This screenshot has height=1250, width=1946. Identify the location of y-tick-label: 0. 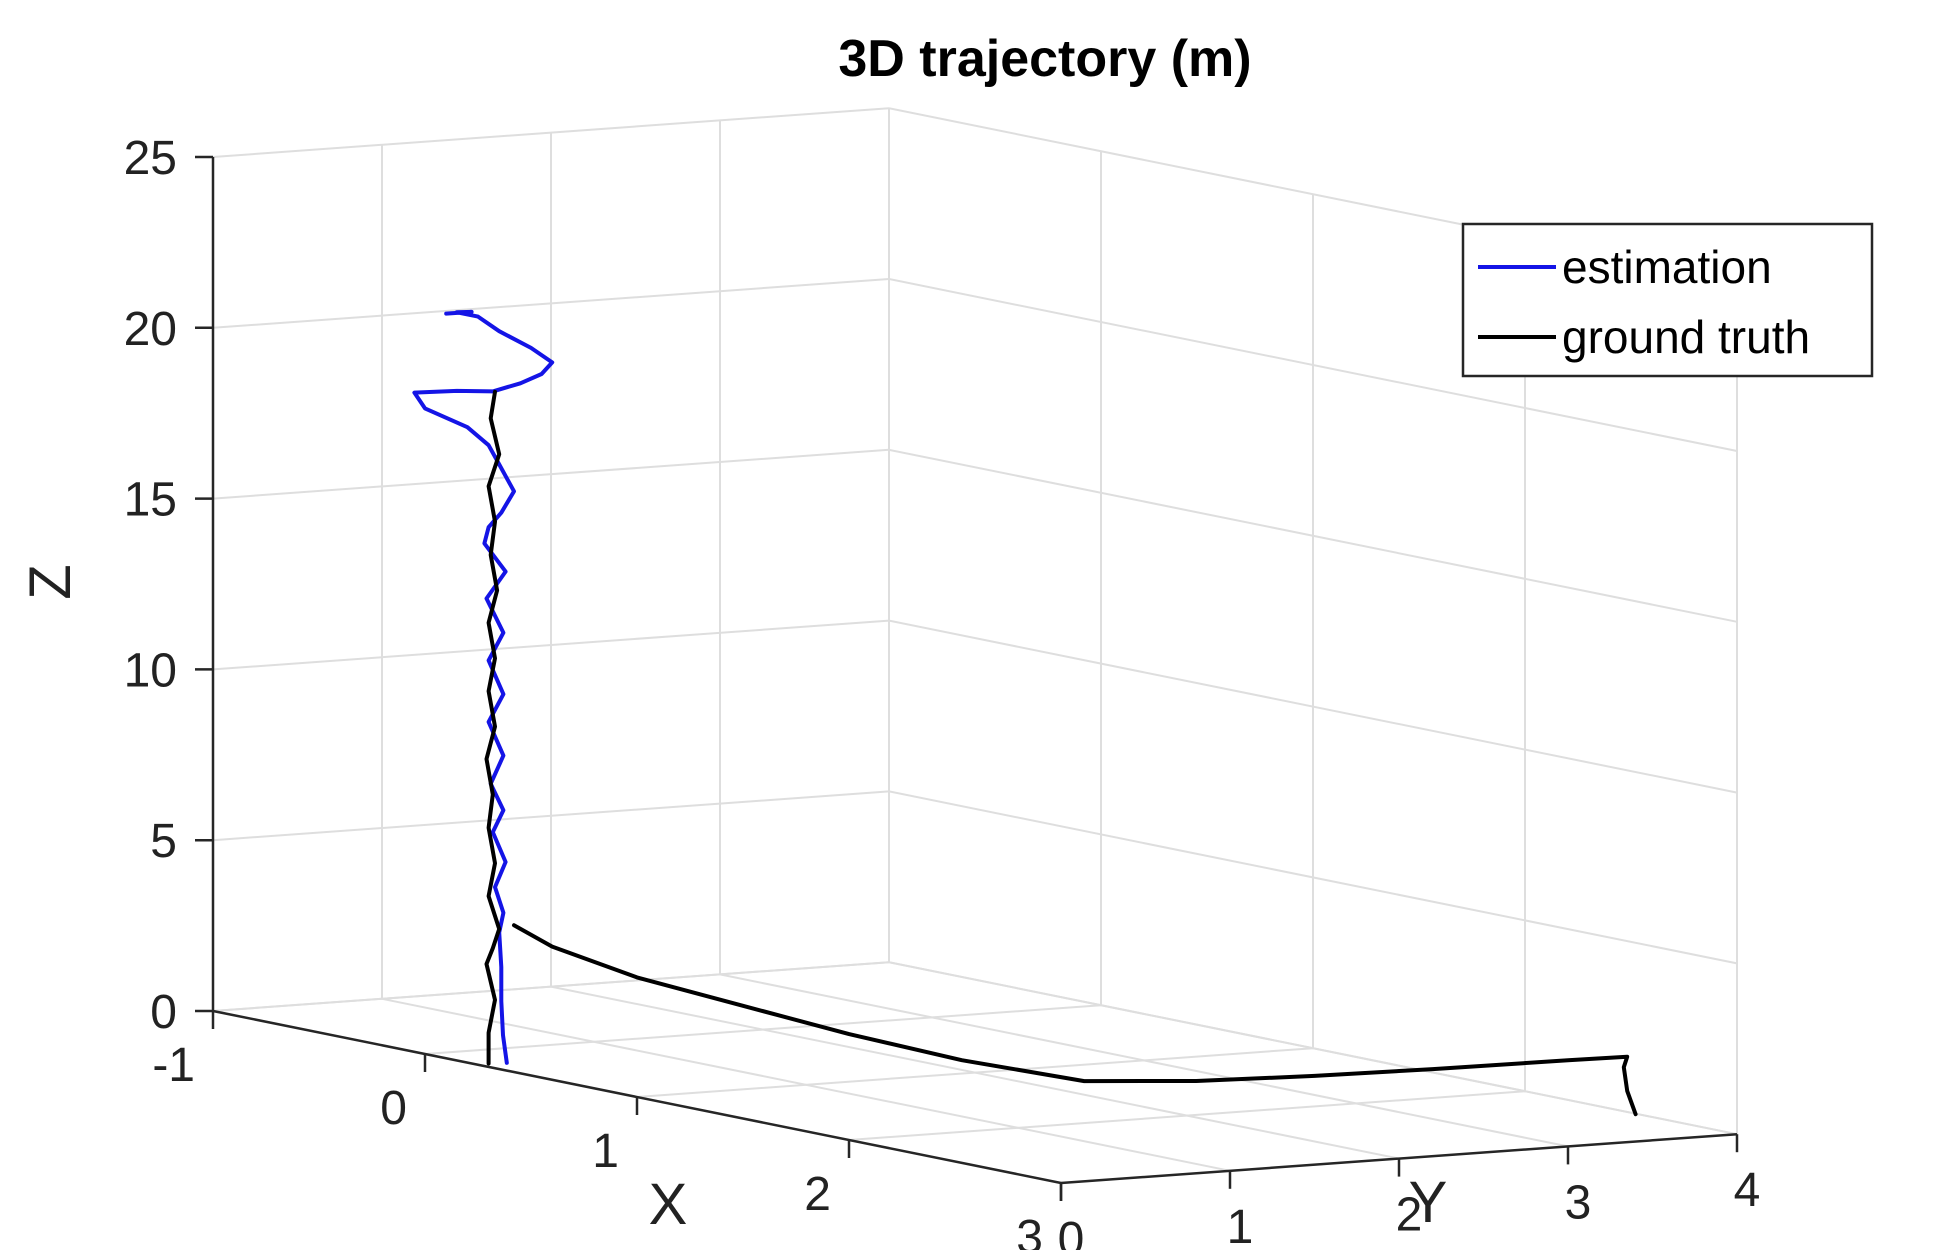
(1071, 1231).